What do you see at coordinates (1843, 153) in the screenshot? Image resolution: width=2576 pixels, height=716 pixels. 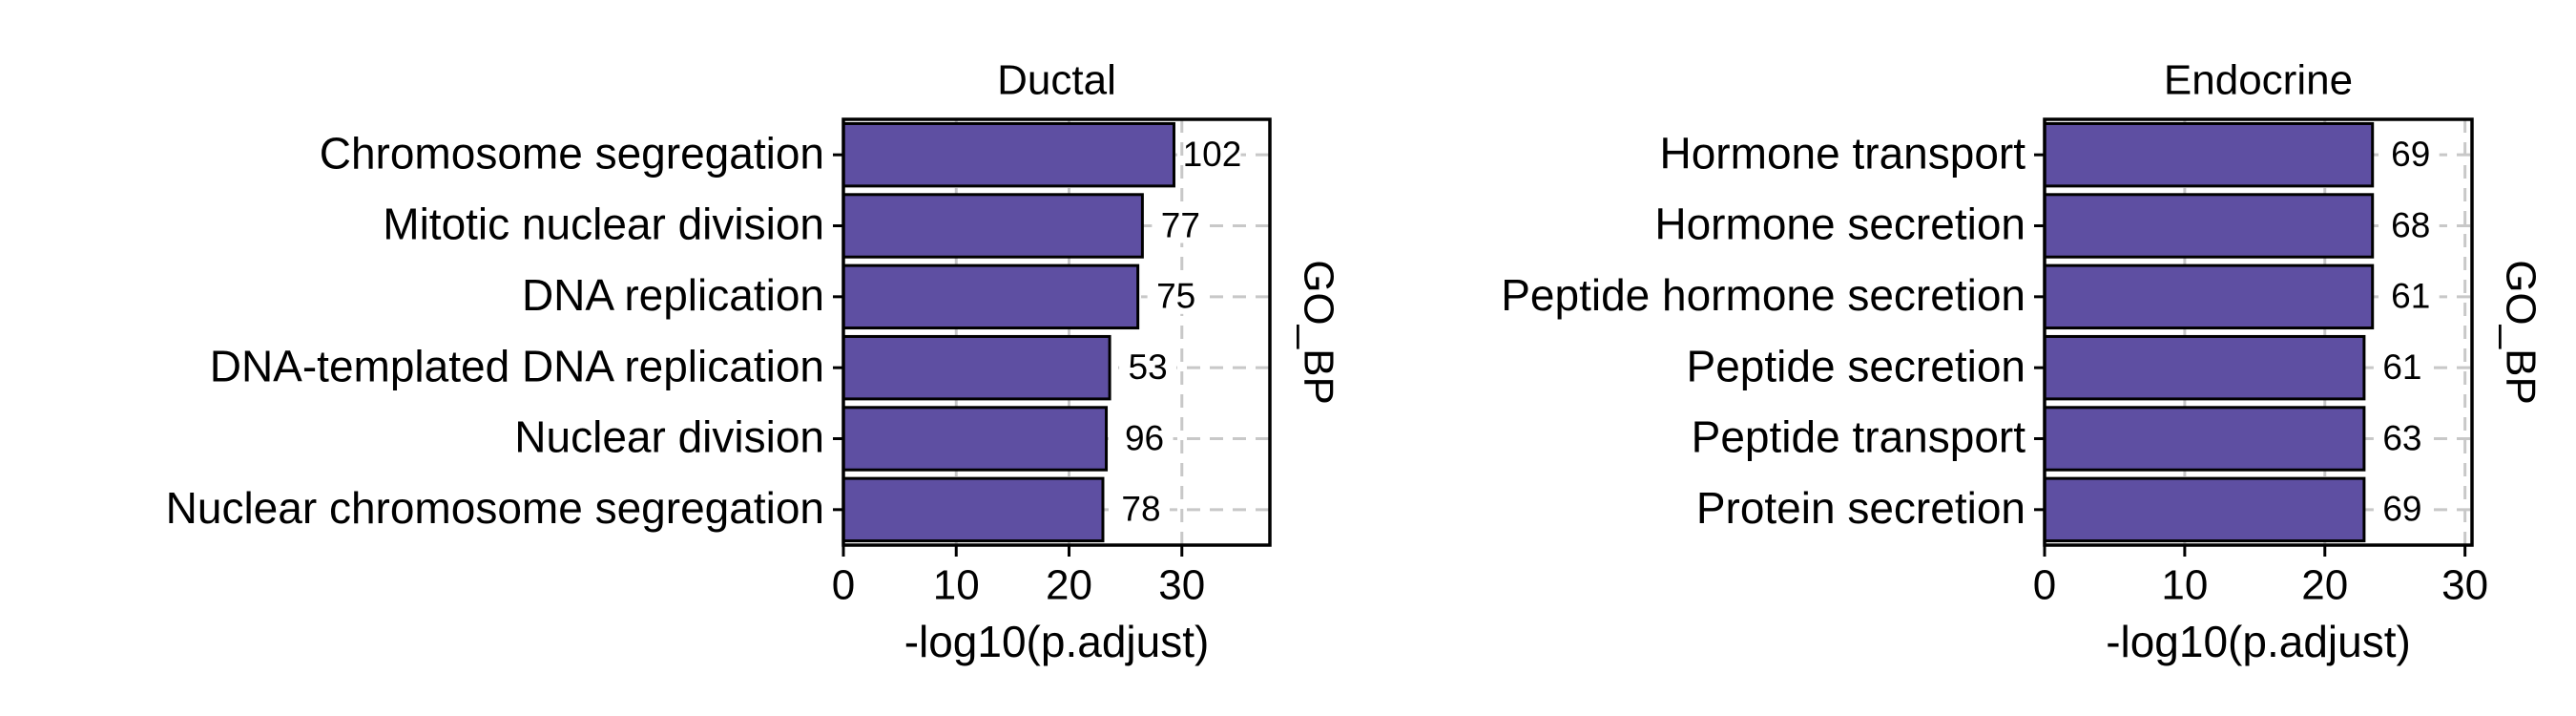 I see `y-tick-label: Hormone transport` at bounding box center [1843, 153].